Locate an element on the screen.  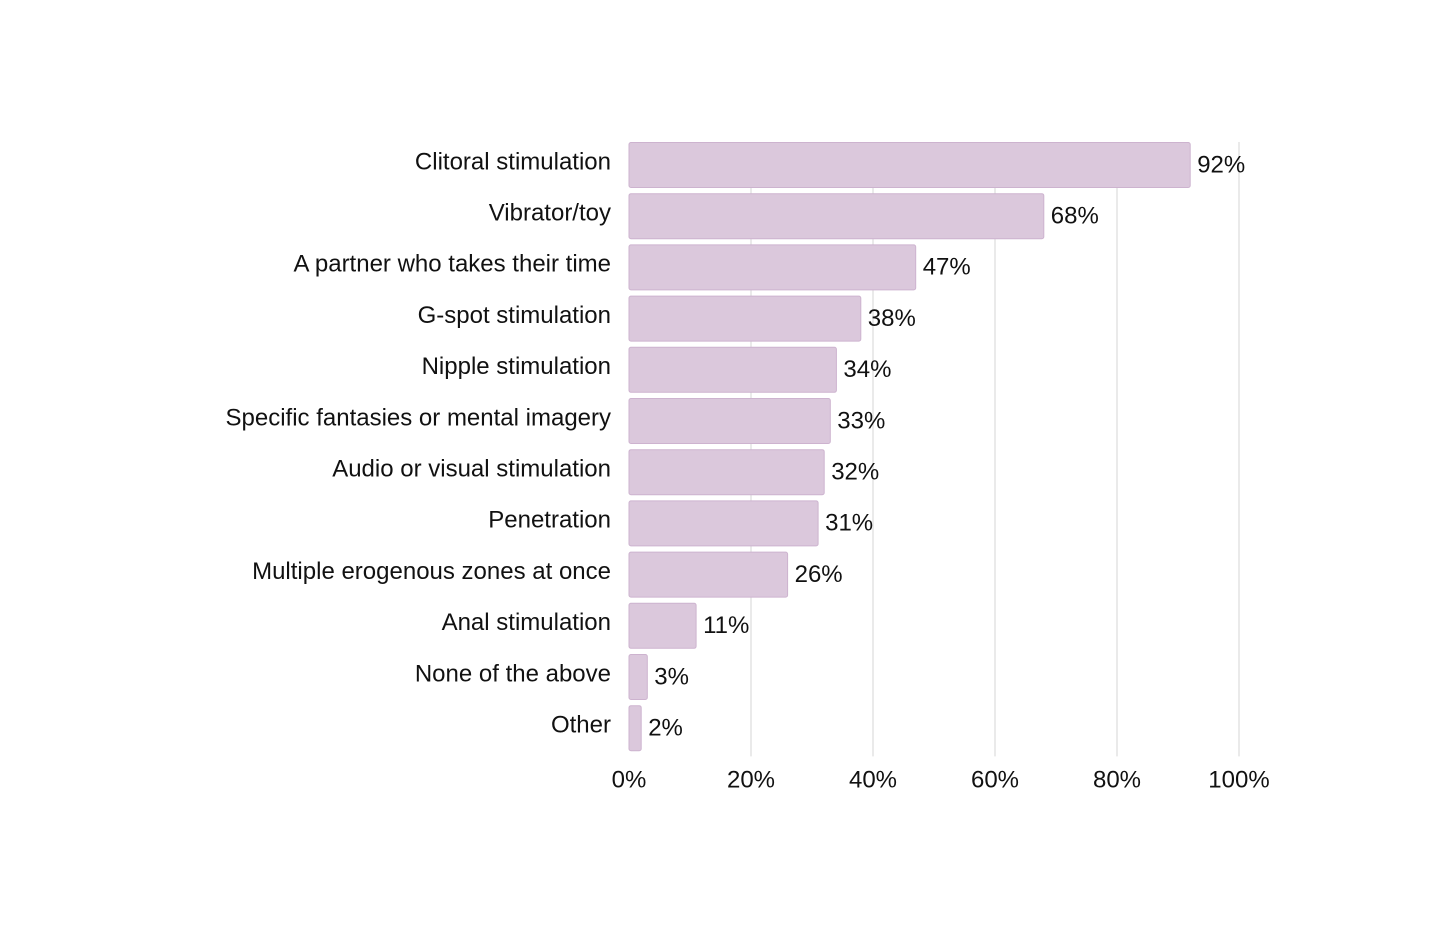
value-label: 2% is located at coordinates (665, 728).